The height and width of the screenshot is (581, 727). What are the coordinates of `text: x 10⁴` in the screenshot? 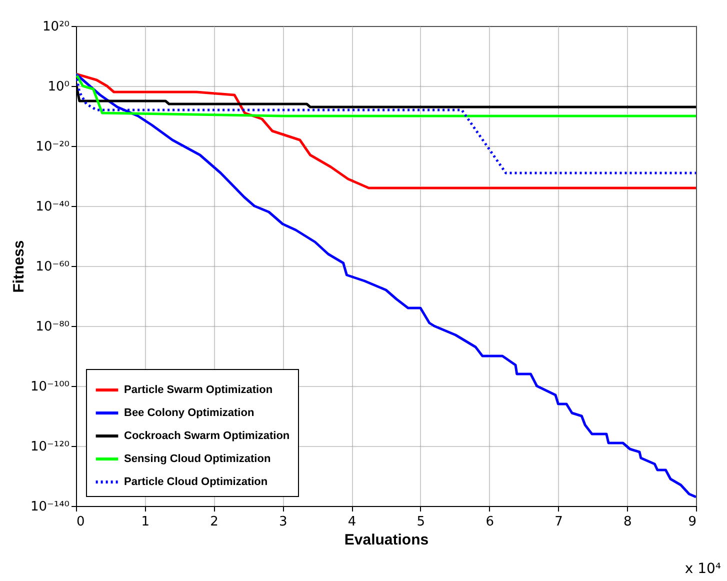 It's located at (702, 569).